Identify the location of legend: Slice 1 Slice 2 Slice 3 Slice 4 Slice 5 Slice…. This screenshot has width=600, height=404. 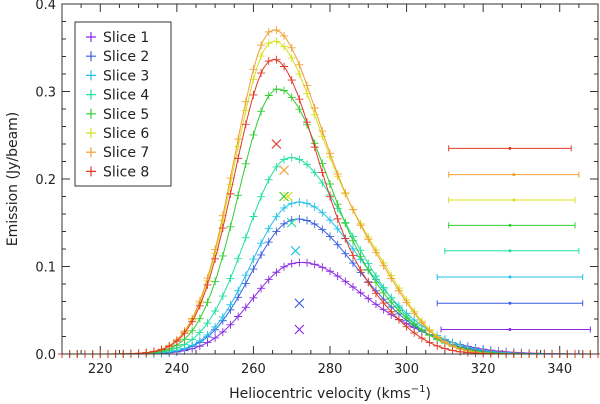
(123, 104).